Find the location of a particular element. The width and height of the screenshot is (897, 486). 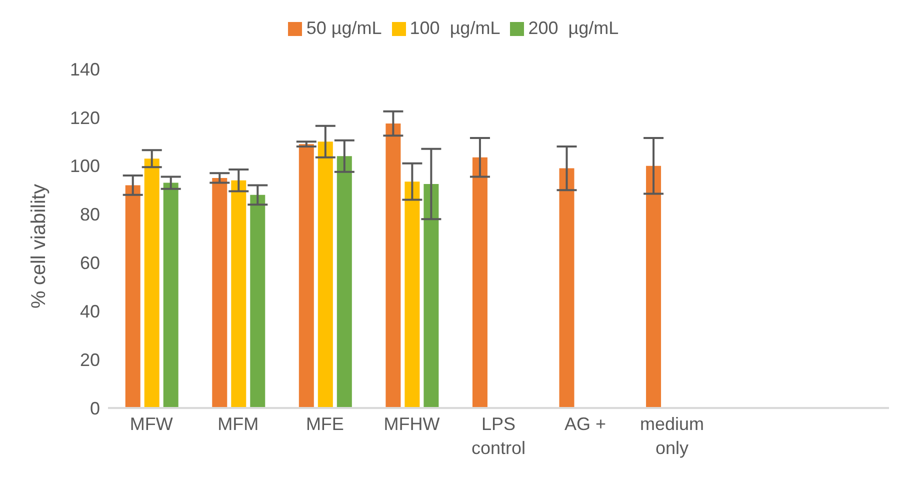

y-tick-label: 60 is located at coordinates (90, 263).